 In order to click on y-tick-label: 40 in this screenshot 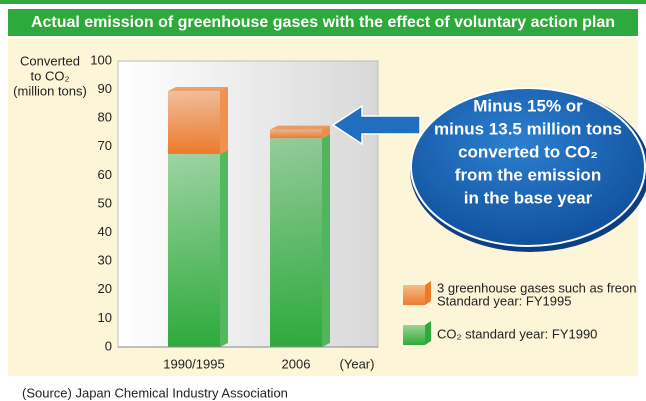, I will do `click(105, 231)`.